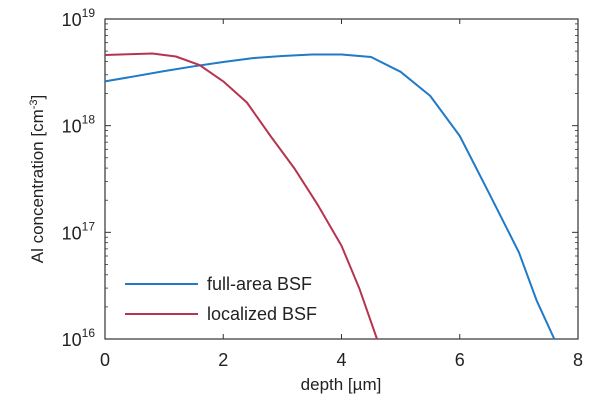  I want to click on x-tick-label: 2, so click(223, 360).